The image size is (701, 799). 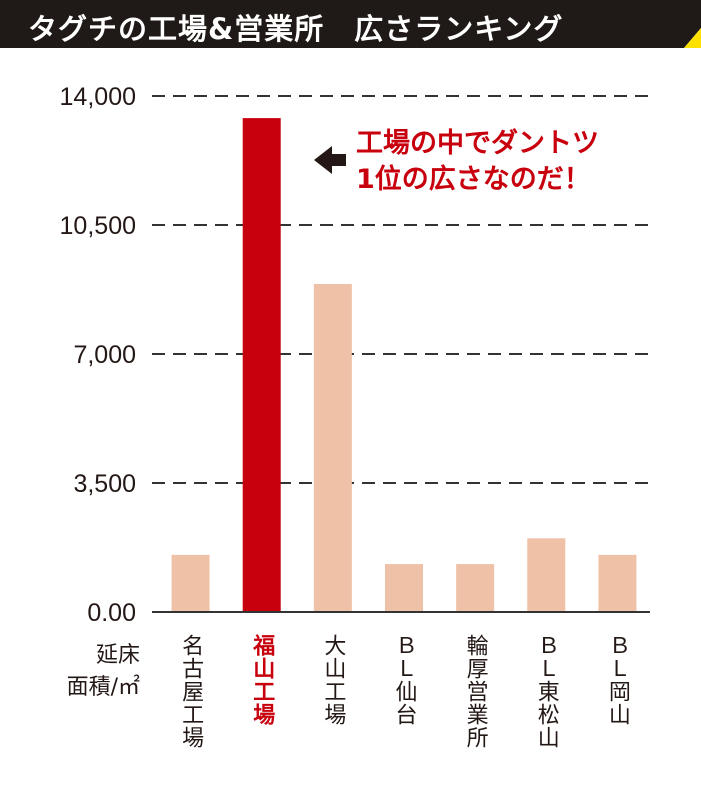 What do you see at coordinates (296, 29) in the screenshot?
I see `chart-title: タグチの工場&営業所 広さランキング` at bounding box center [296, 29].